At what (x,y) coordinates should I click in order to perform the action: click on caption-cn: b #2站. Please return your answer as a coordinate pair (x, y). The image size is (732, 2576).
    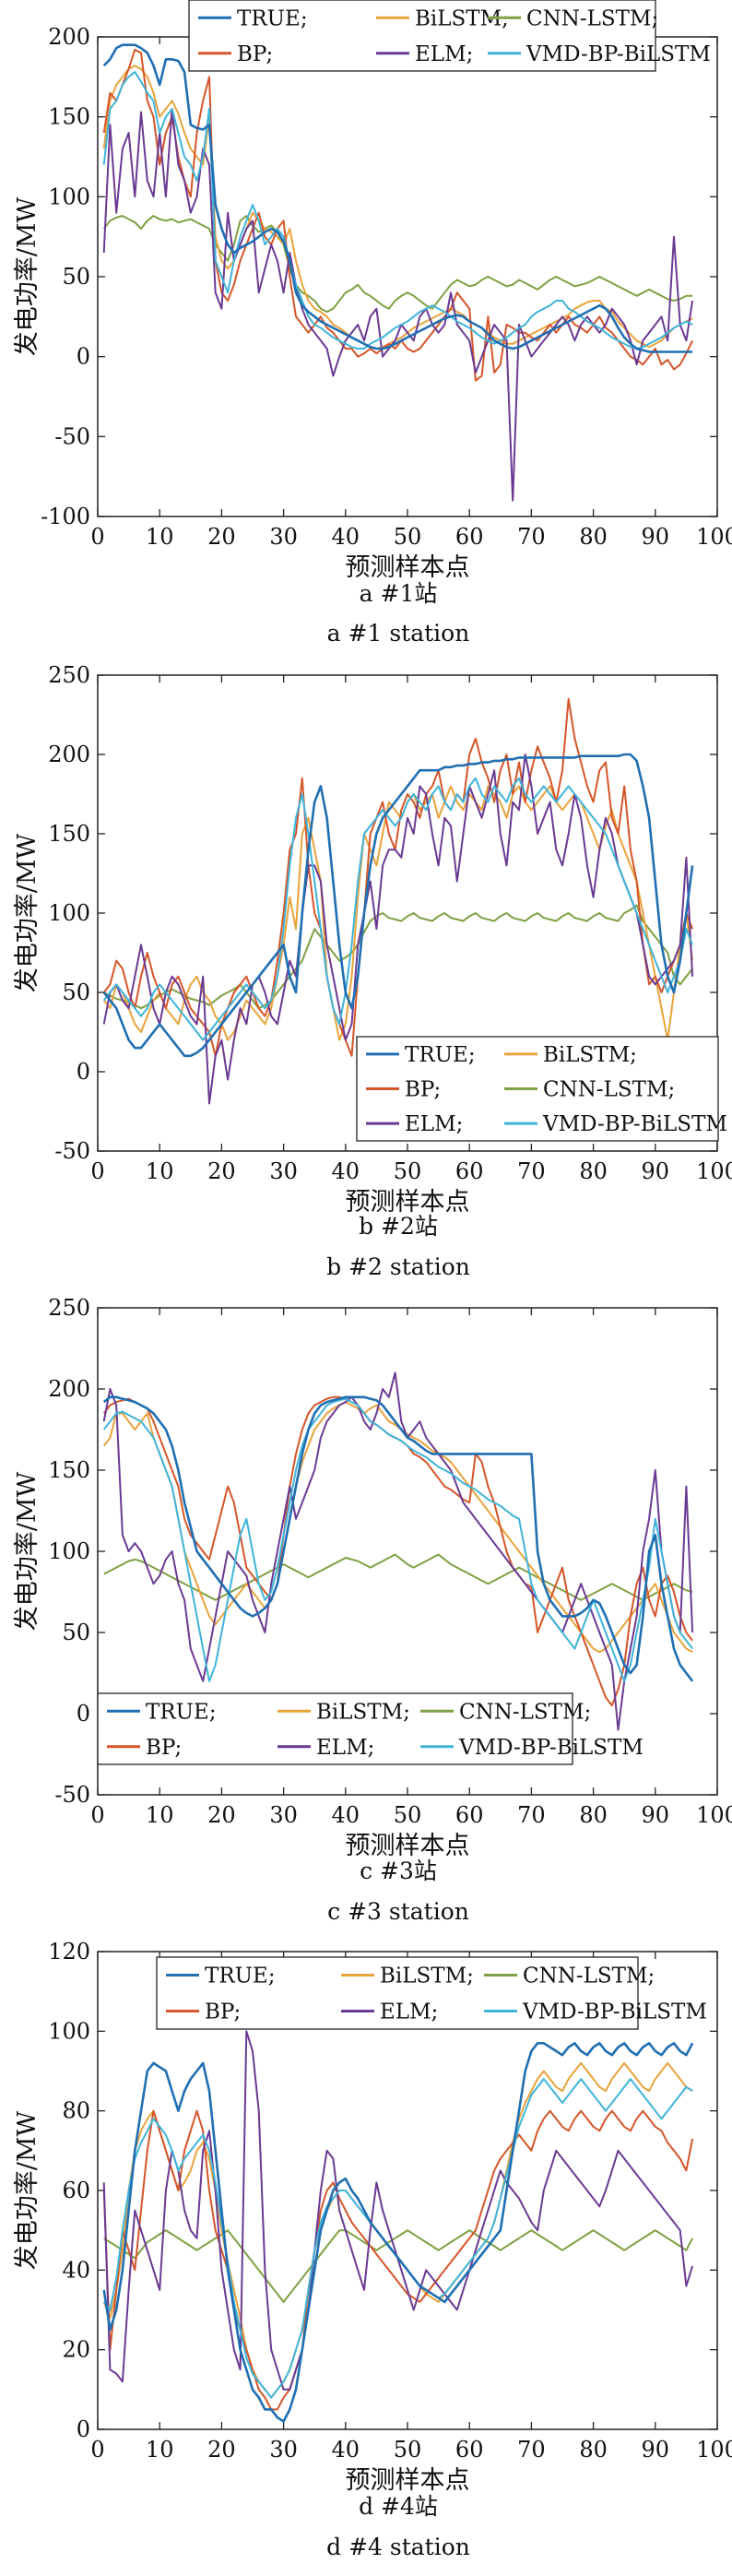
    Looking at the image, I should click on (398, 1226).